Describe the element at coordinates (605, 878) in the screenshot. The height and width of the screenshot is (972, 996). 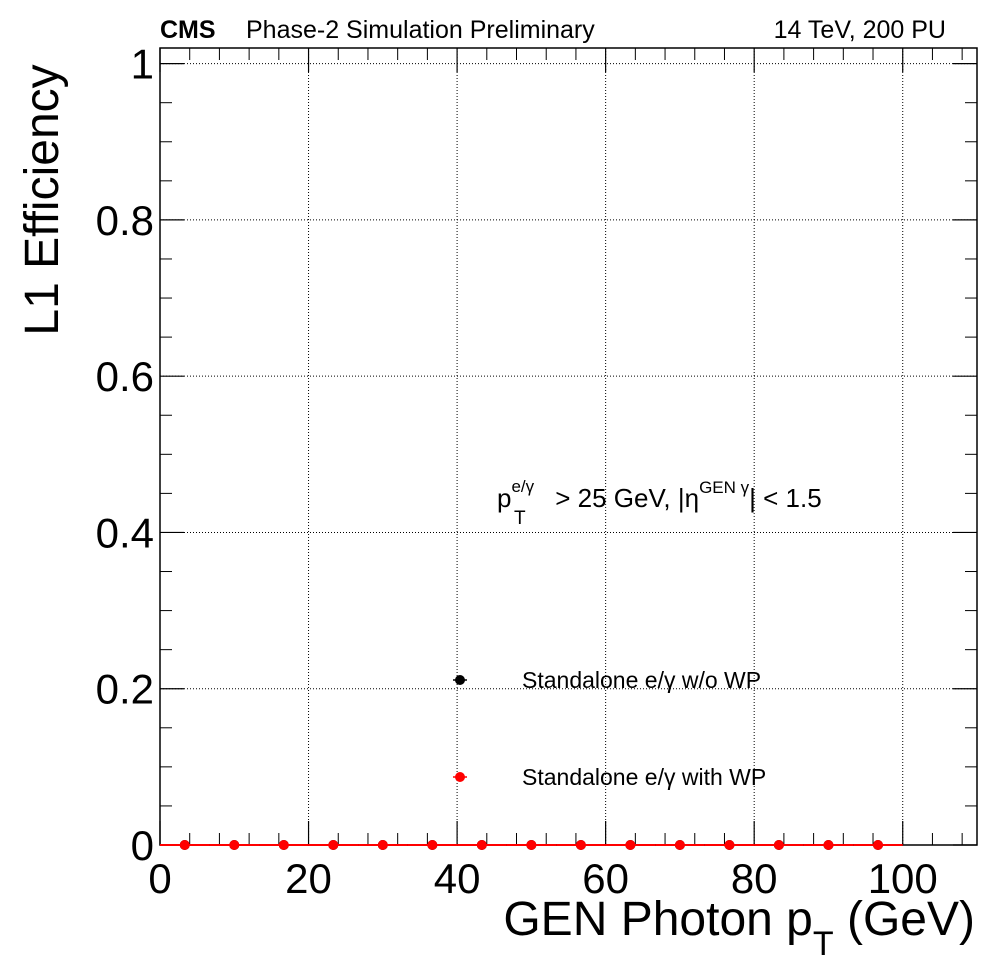
I see `x-tick-label: 60` at that location.